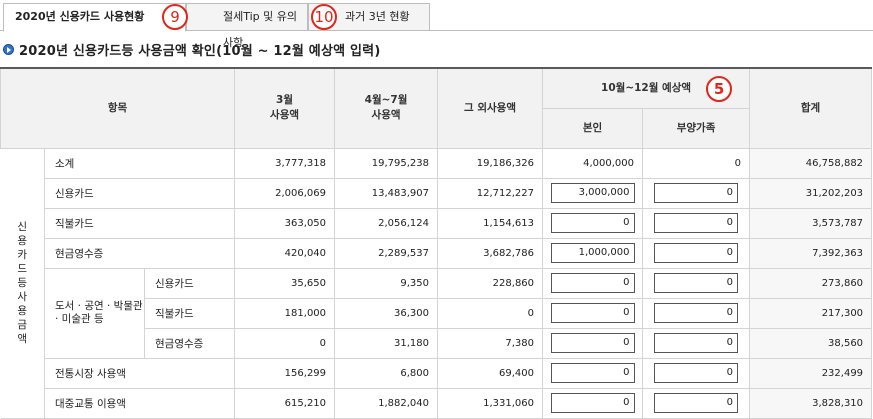 This screenshot has width=873, height=419. I want to click on cell-apr-jul: 31,180, so click(386, 343).